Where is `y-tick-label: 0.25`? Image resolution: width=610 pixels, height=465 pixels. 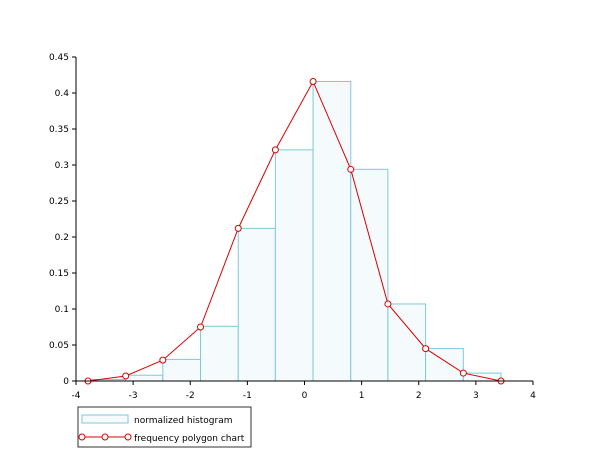 y-tick-label: 0.25 is located at coordinates (59, 202).